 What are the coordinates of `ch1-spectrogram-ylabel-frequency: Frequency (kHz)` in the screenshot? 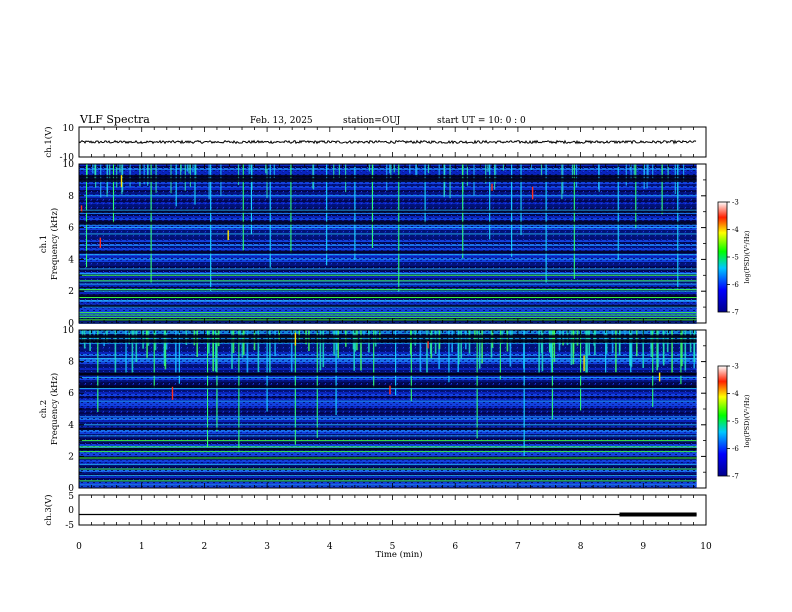 It's located at (54, 244).